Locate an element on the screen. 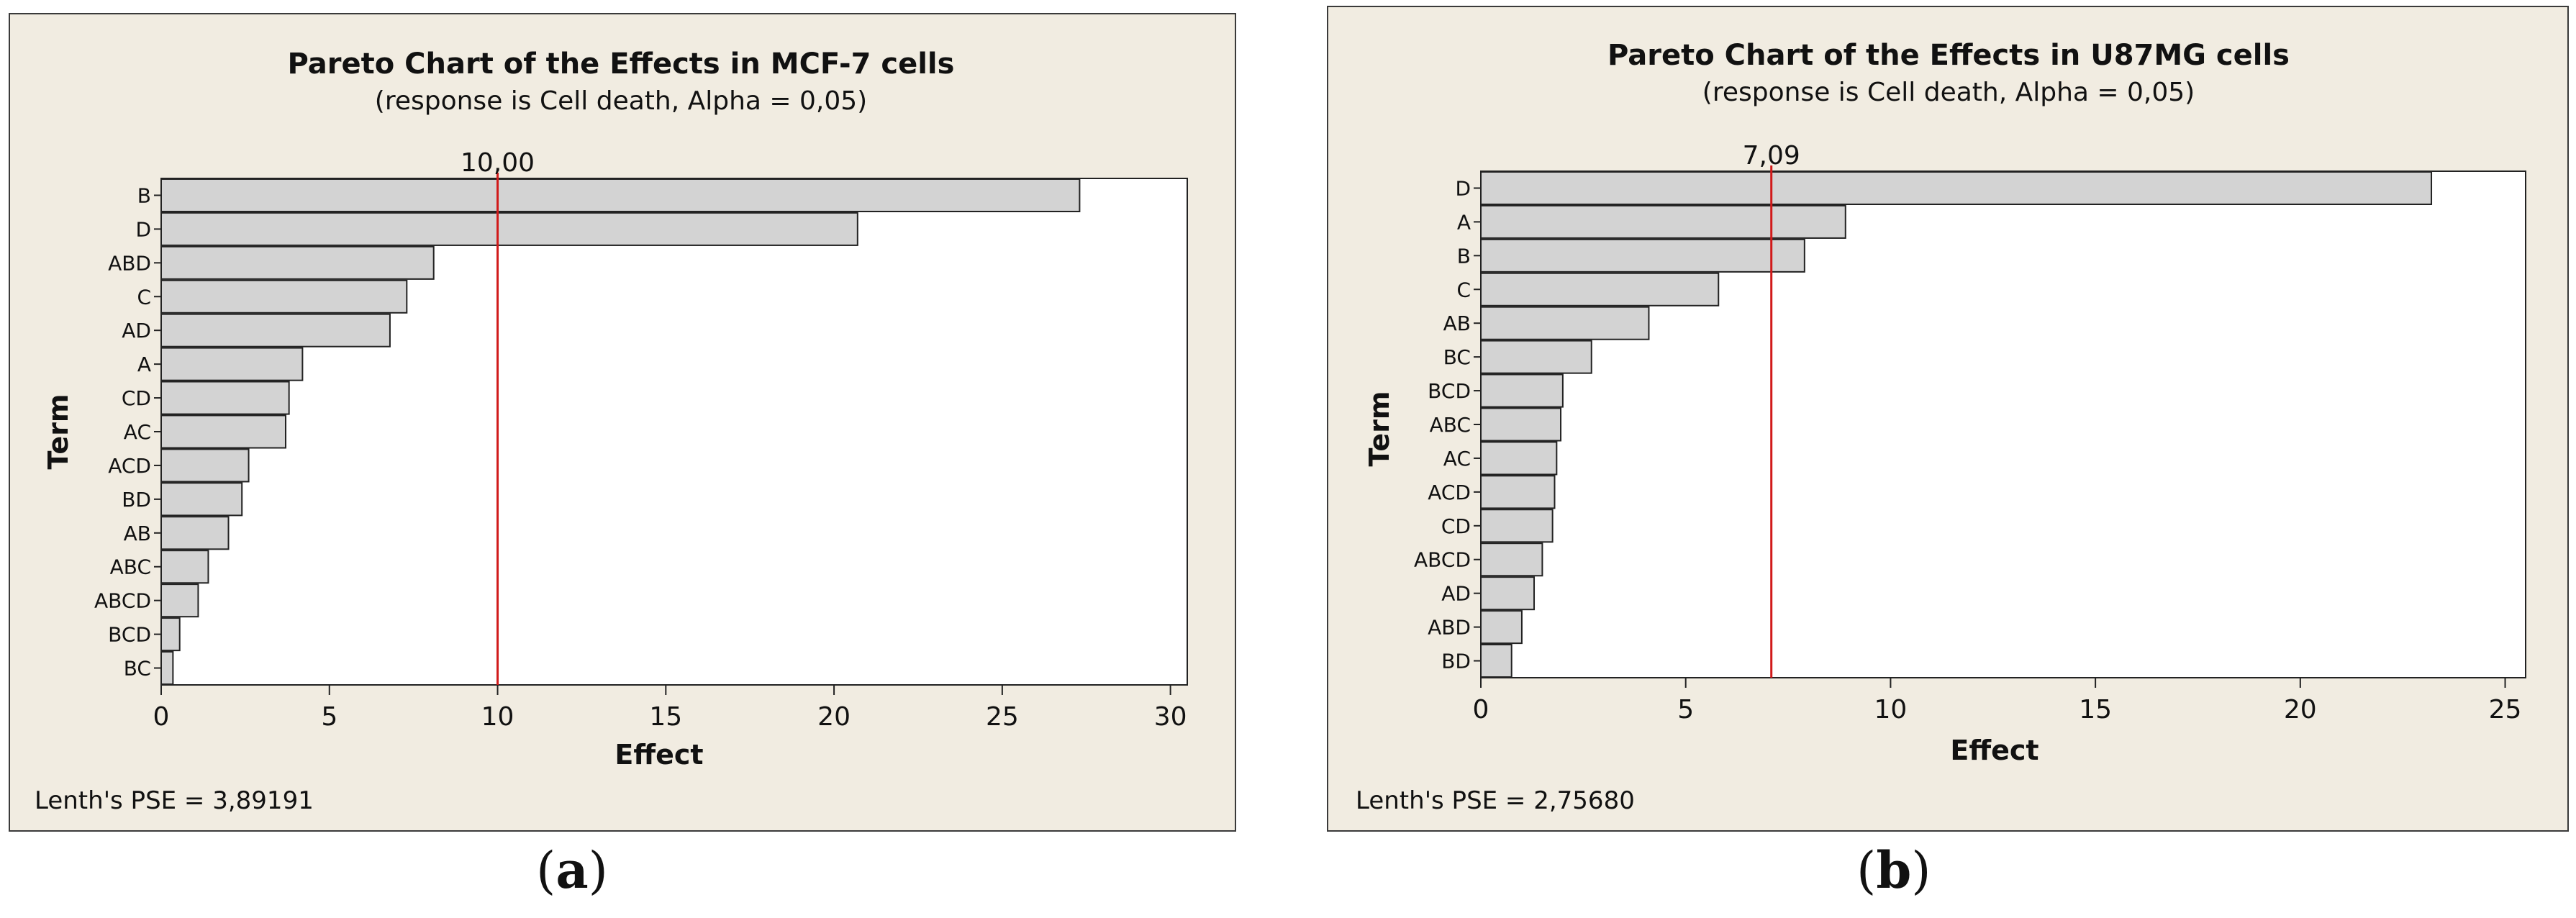 This screenshot has height=918, width=2576. caption-letter: b is located at coordinates (1894, 870).